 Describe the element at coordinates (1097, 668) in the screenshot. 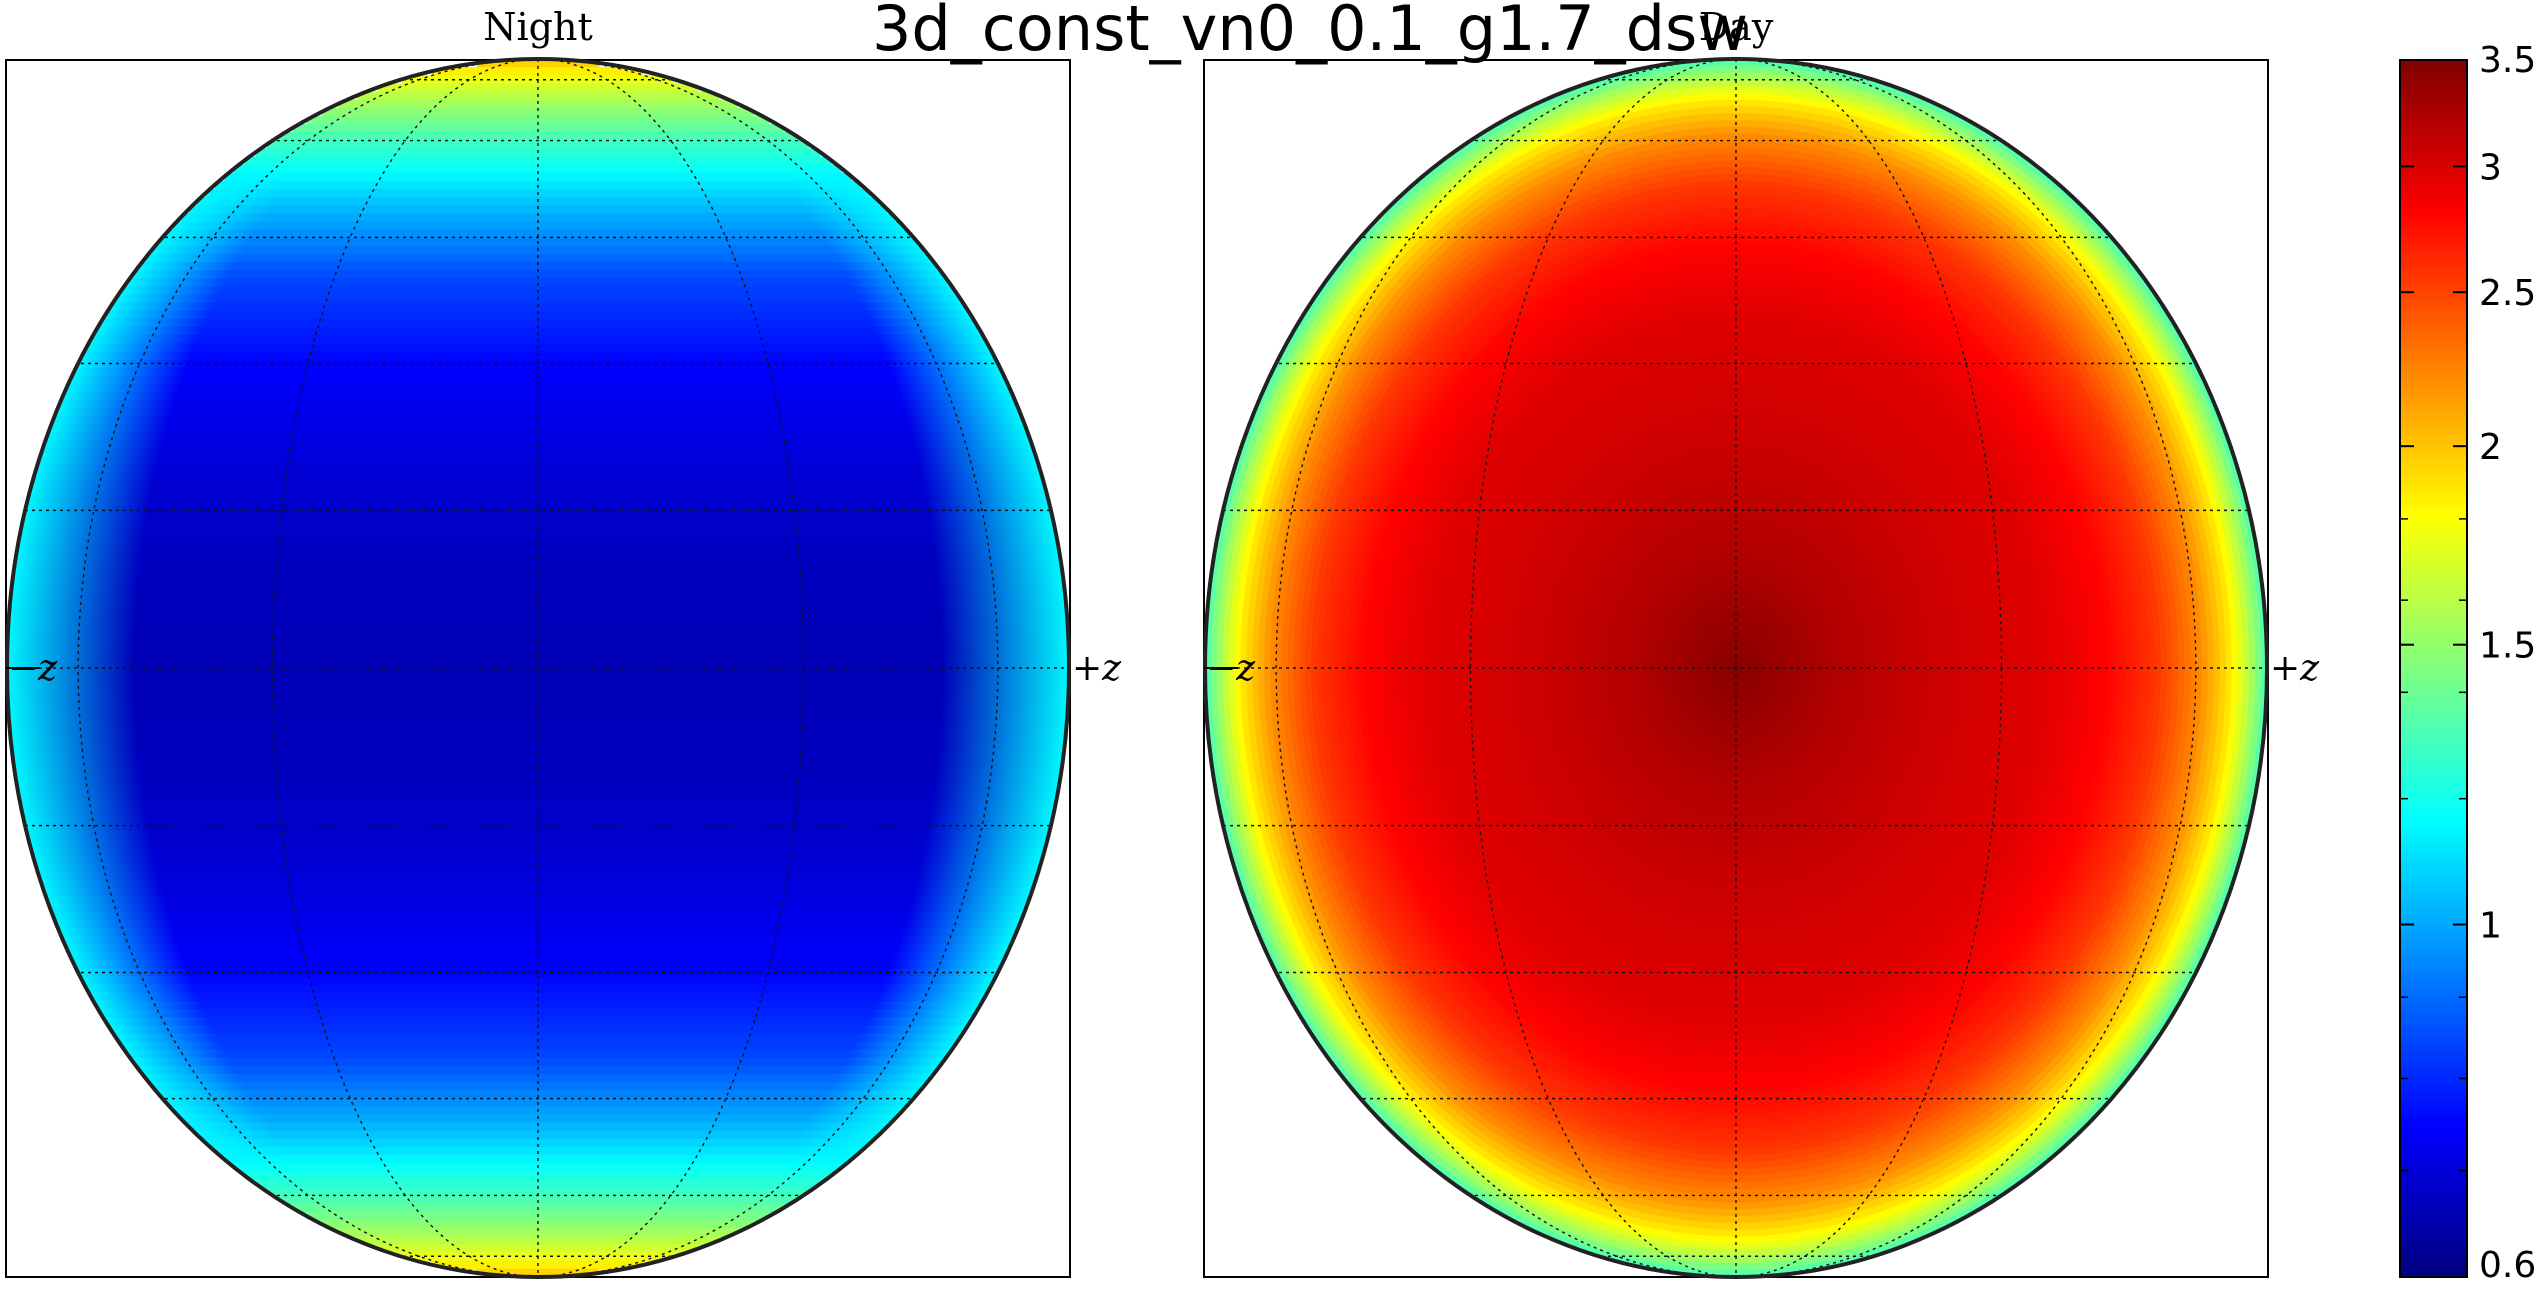

I see `night-plus-z-label: +z` at that location.